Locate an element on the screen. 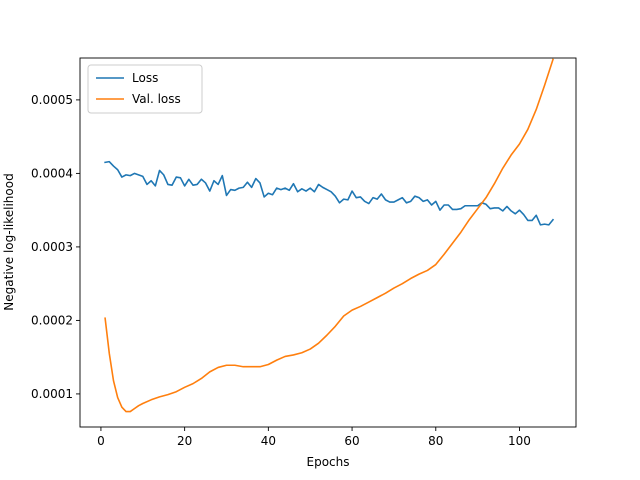  x-tick-label: 100 is located at coordinates (519, 441).